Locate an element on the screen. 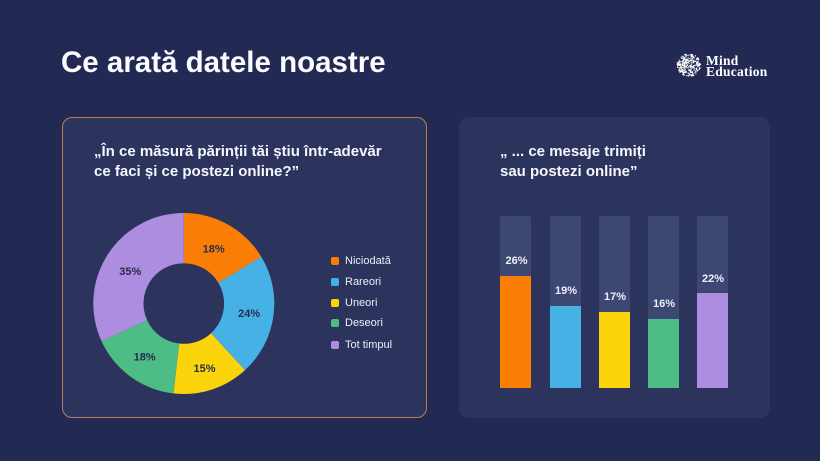 This screenshot has width=820, height=461. svg-text: 35% is located at coordinates (130, 272).